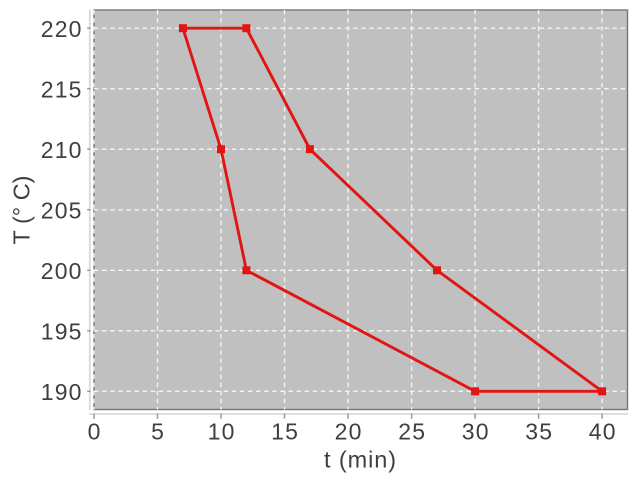  What do you see at coordinates (539, 431) in the screenshot?
I see `svg-text: 35` at bounding box center [539, 431].